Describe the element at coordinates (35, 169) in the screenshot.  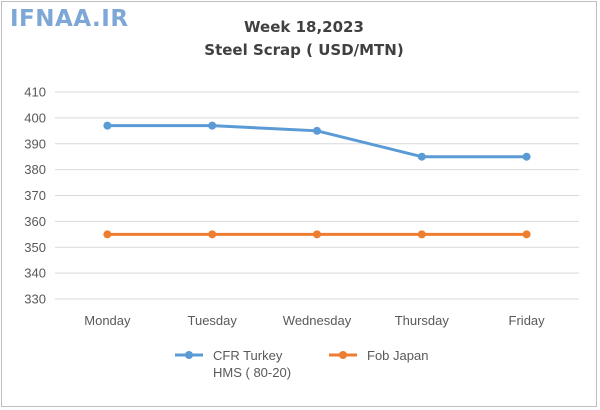
I see `y-tick-label: 380` at that location.